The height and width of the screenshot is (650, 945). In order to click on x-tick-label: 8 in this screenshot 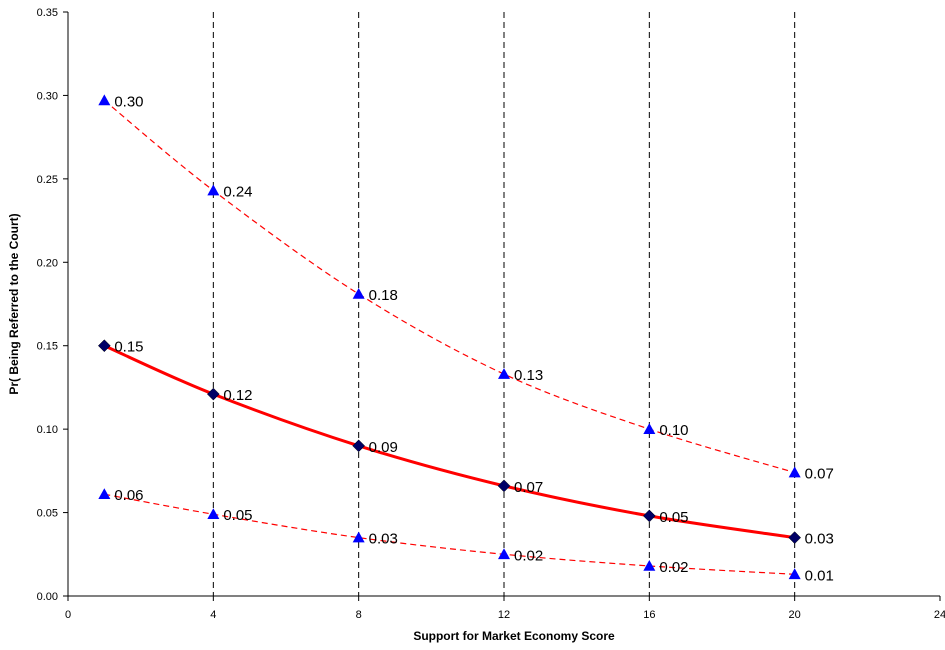, I will do `click(359, 615)`.